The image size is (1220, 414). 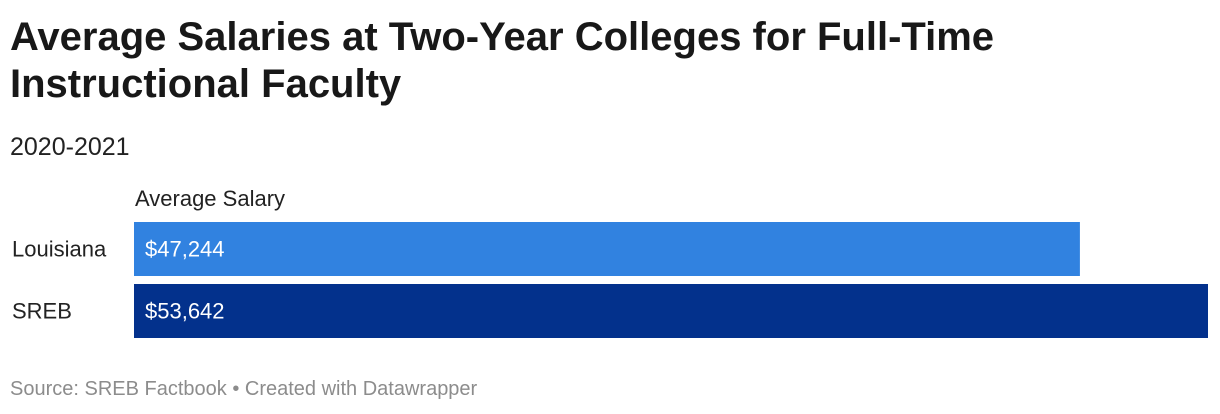 I want to click on value-label-louisiana: $47,244, so click(x=185, y=249).